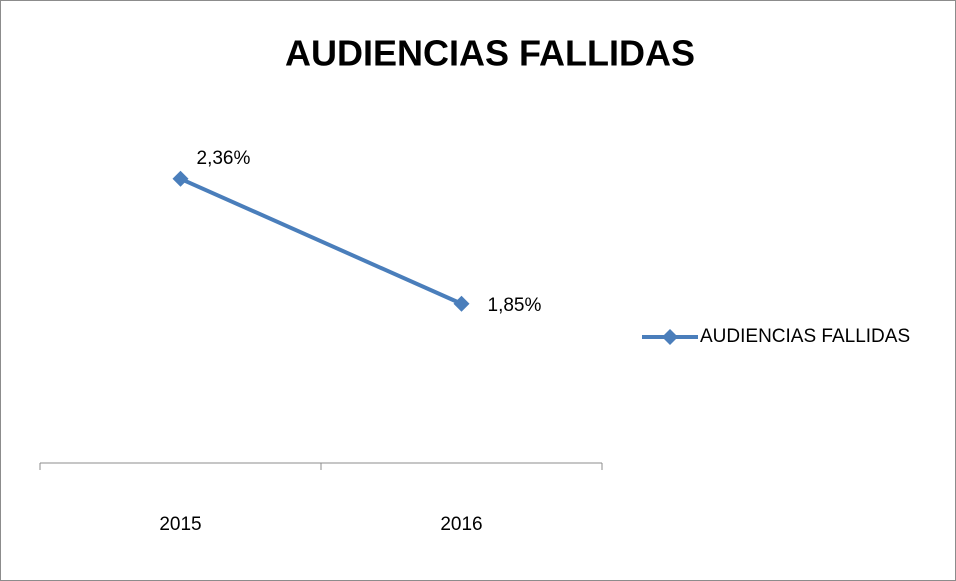 The height and width of the screenshot is (581, 956). Describe the element at coordinates (461, 524) in the screenshot. I see `x-tick-label: 2016` at that location.